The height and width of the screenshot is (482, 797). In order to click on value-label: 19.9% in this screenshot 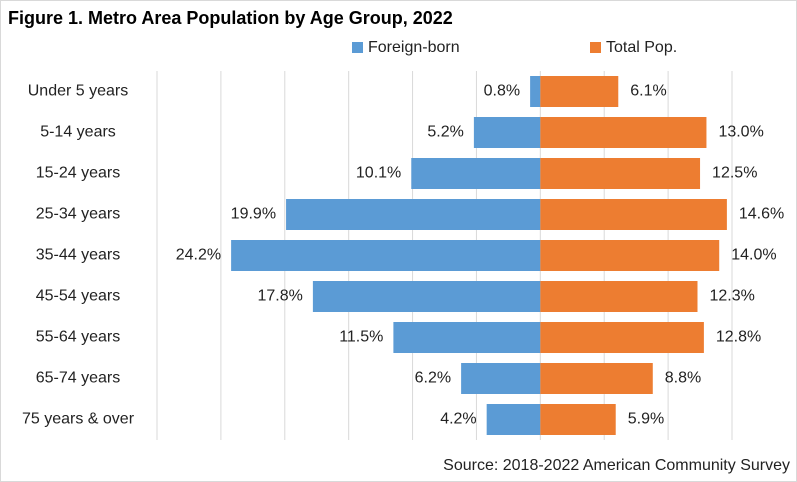, I will do `click(253, 214)`.